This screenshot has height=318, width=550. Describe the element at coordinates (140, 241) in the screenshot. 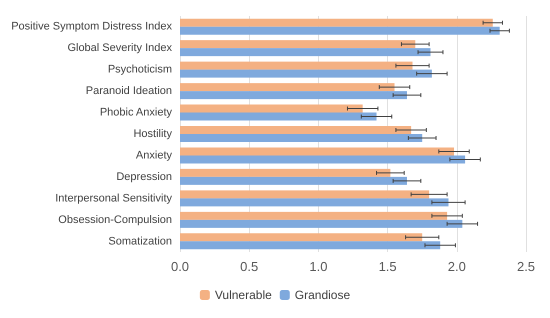

I see `y-tick-label: Somatization` at that location.